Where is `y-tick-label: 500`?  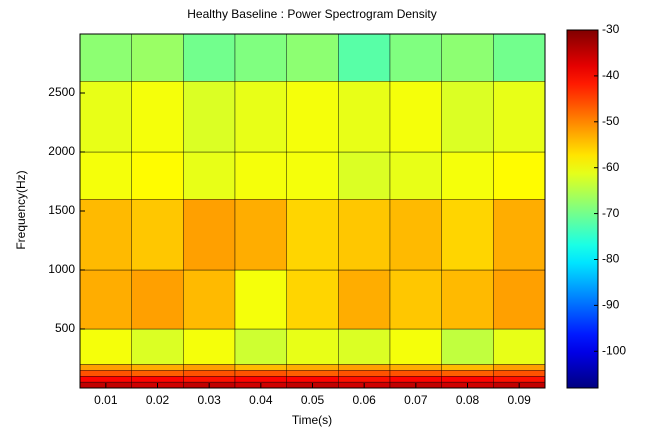 y-tick-label: 500 is located at coordinates (65, 328).